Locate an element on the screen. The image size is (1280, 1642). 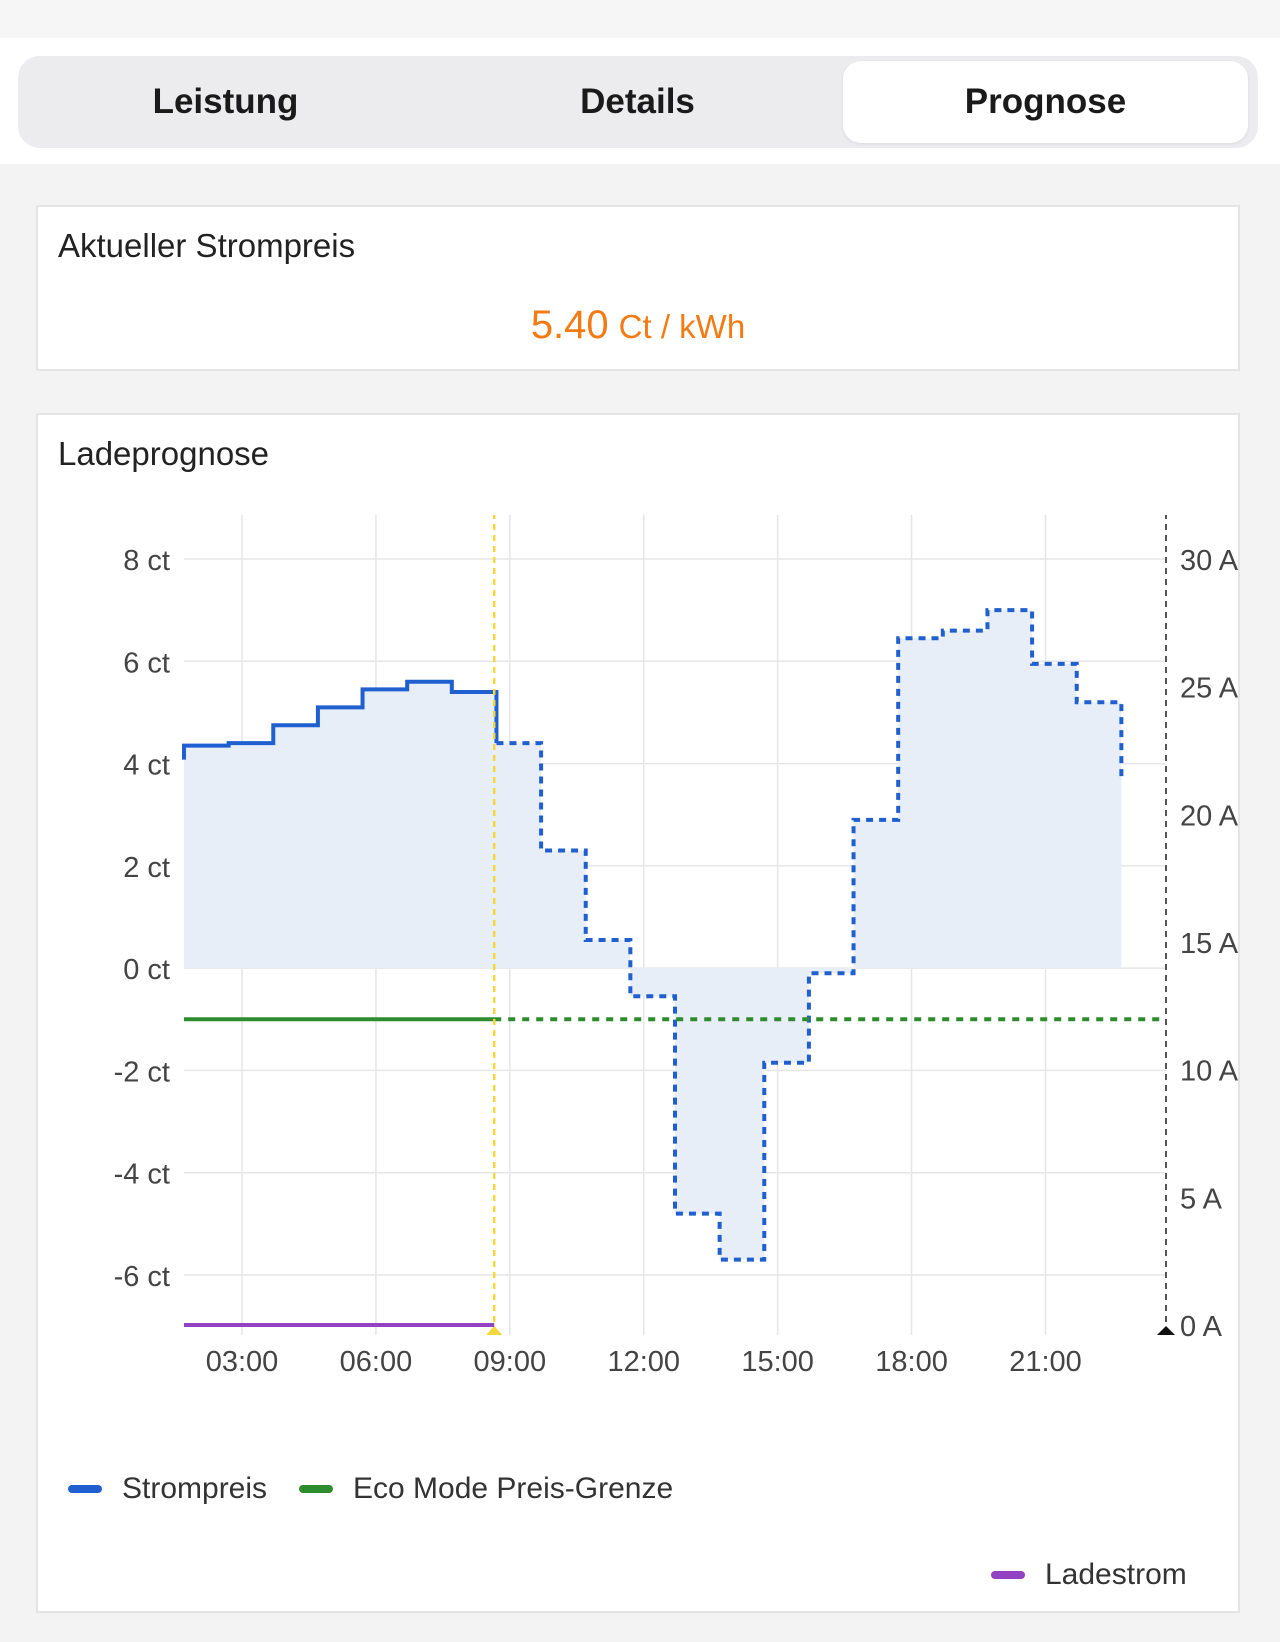
x-tick-label: 15:00 is located at coordinates (777, 1362).